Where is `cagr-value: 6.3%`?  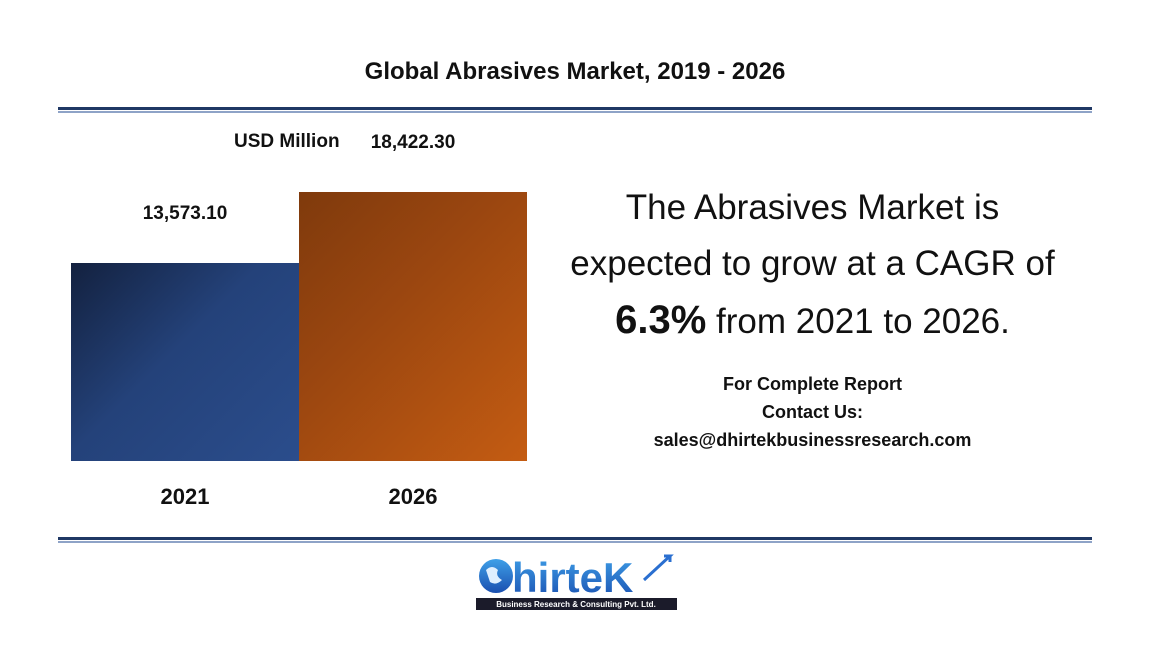
cagr-value: 6.3% is located at coordinates (661, 320).